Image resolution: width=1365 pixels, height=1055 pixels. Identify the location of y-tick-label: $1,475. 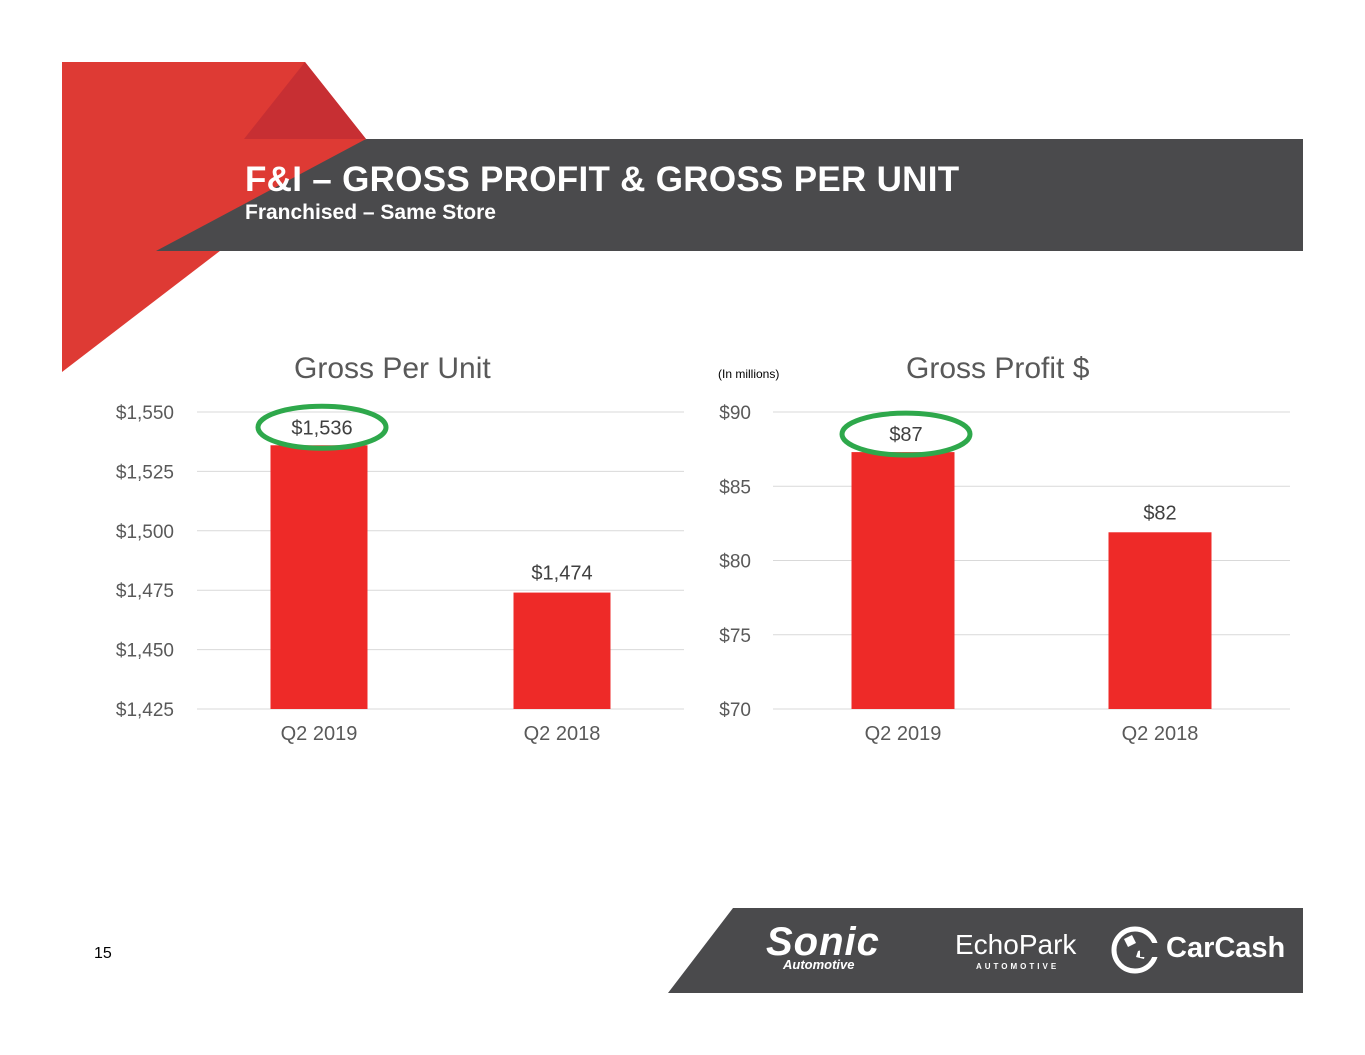
(145, 591).